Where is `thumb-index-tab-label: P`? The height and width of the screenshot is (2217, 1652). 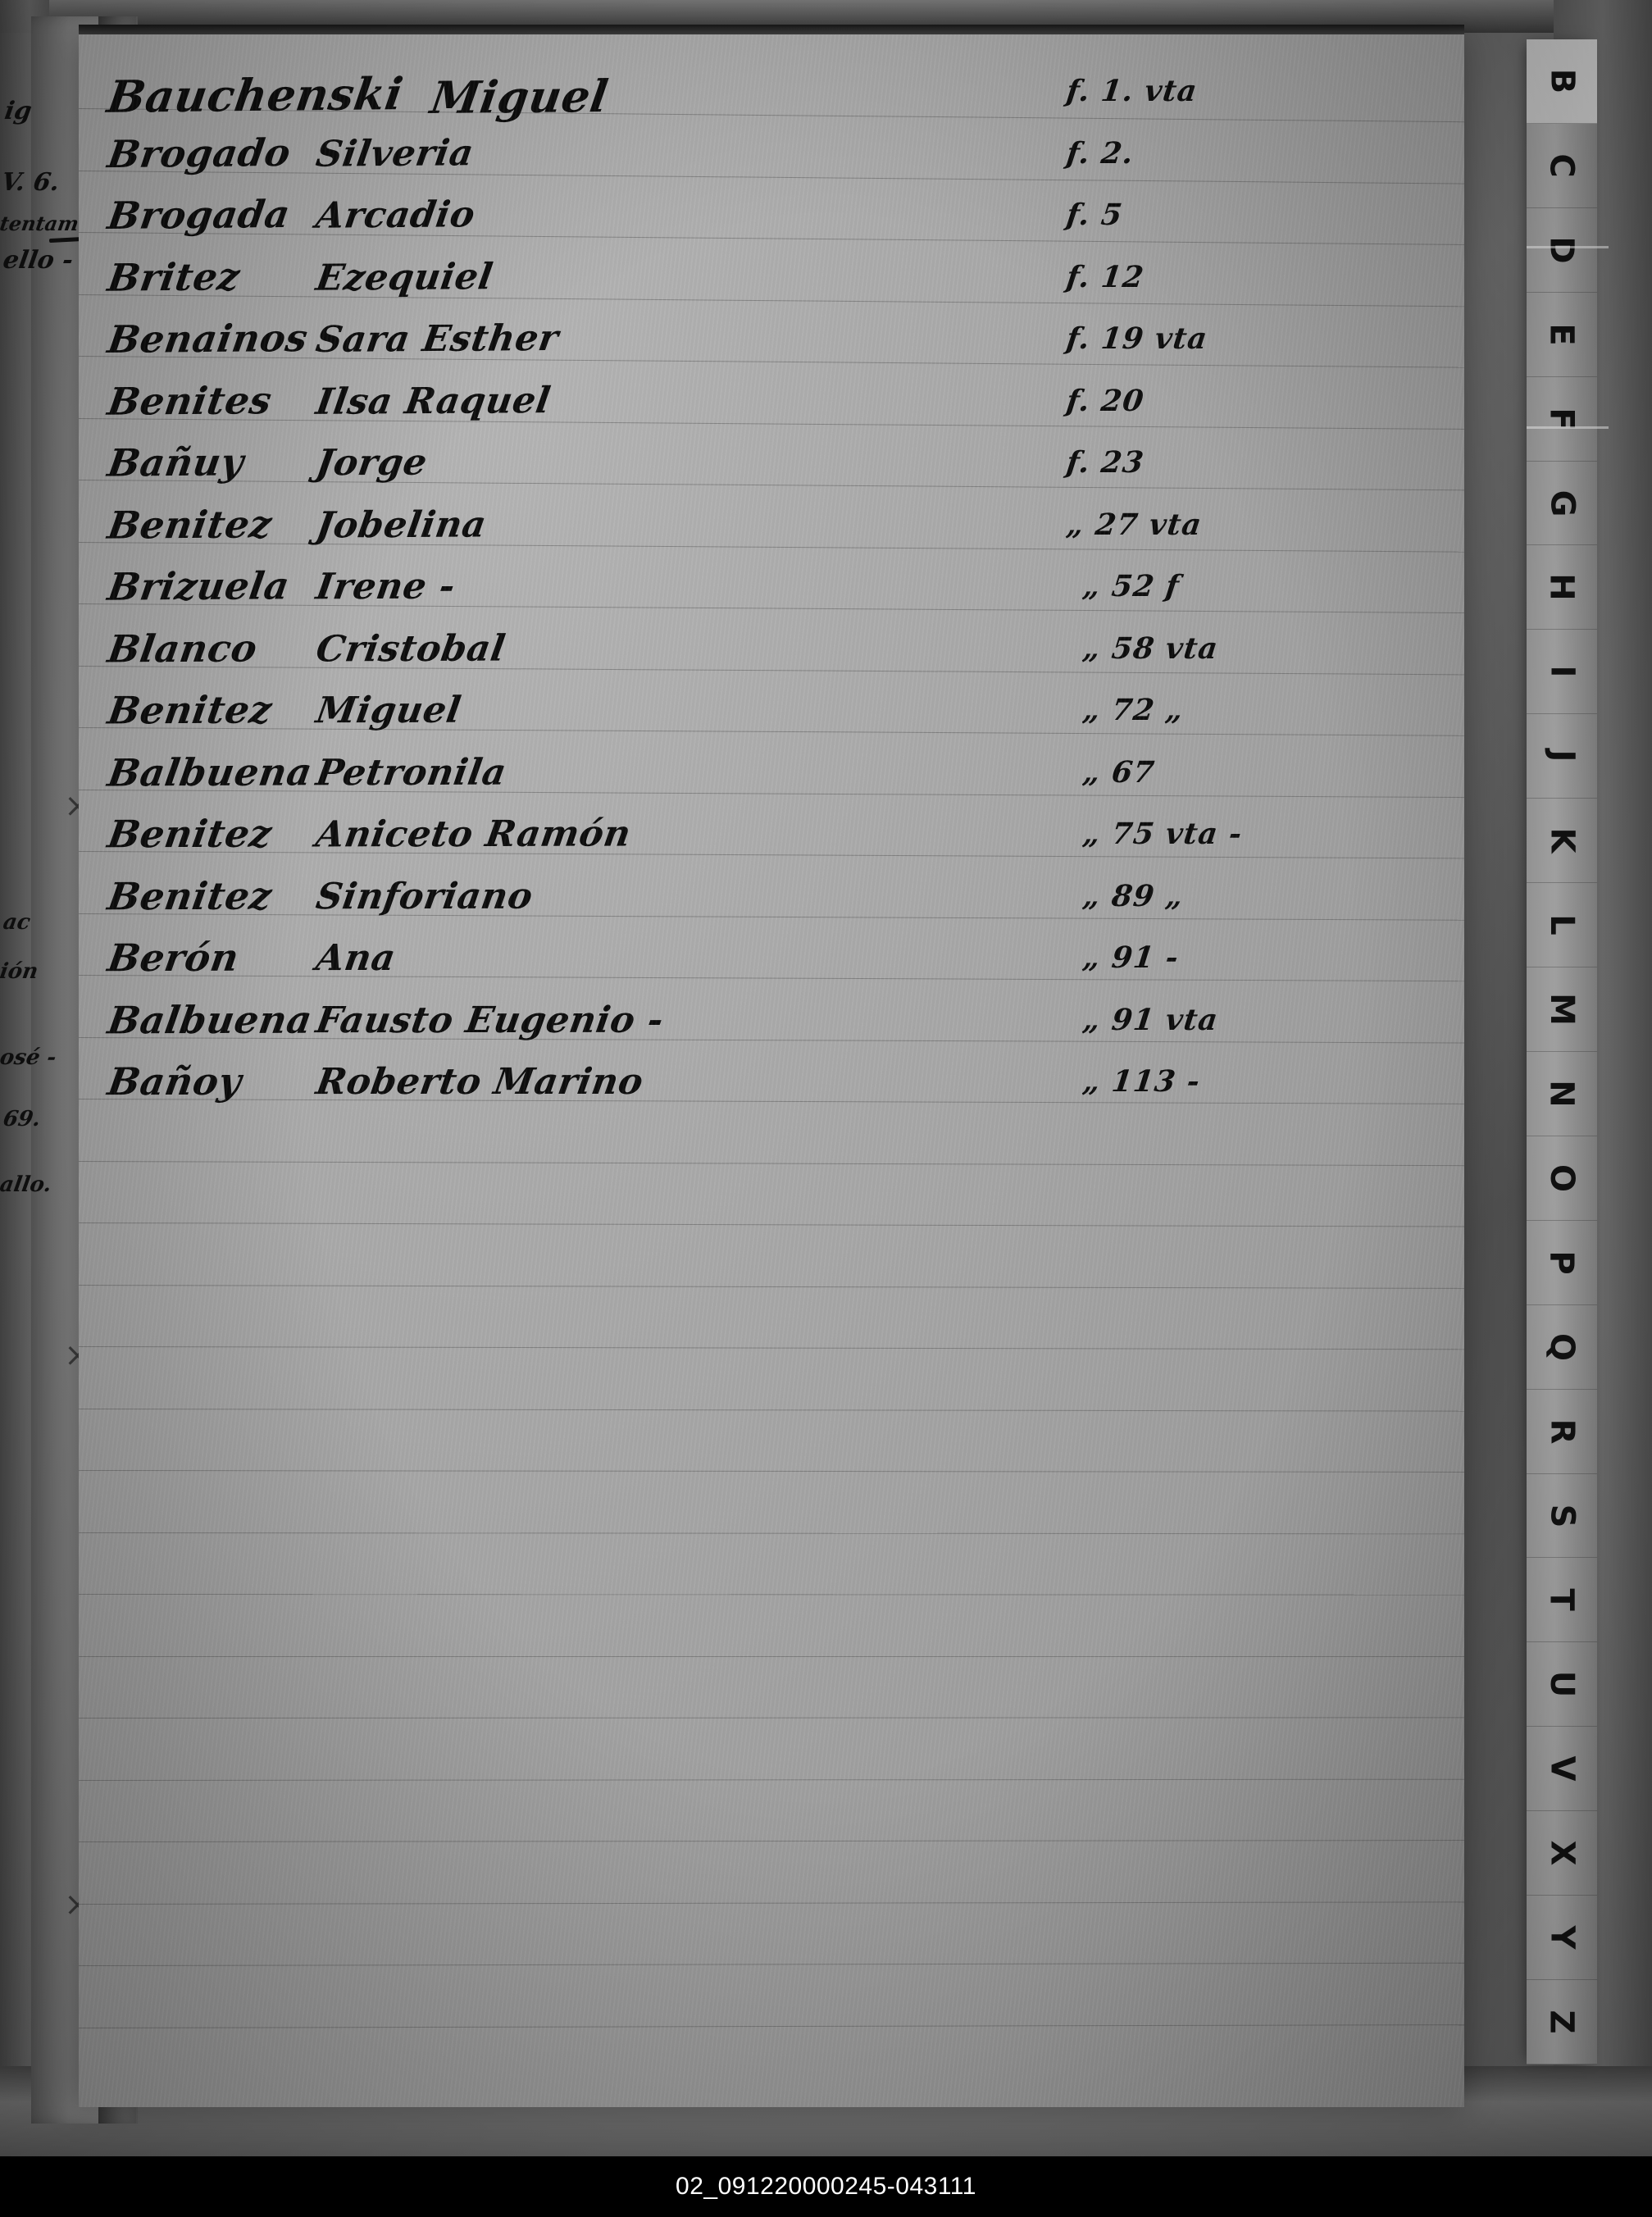 thumb-index-tab-label: P is located at coordinates (1561, 1262).